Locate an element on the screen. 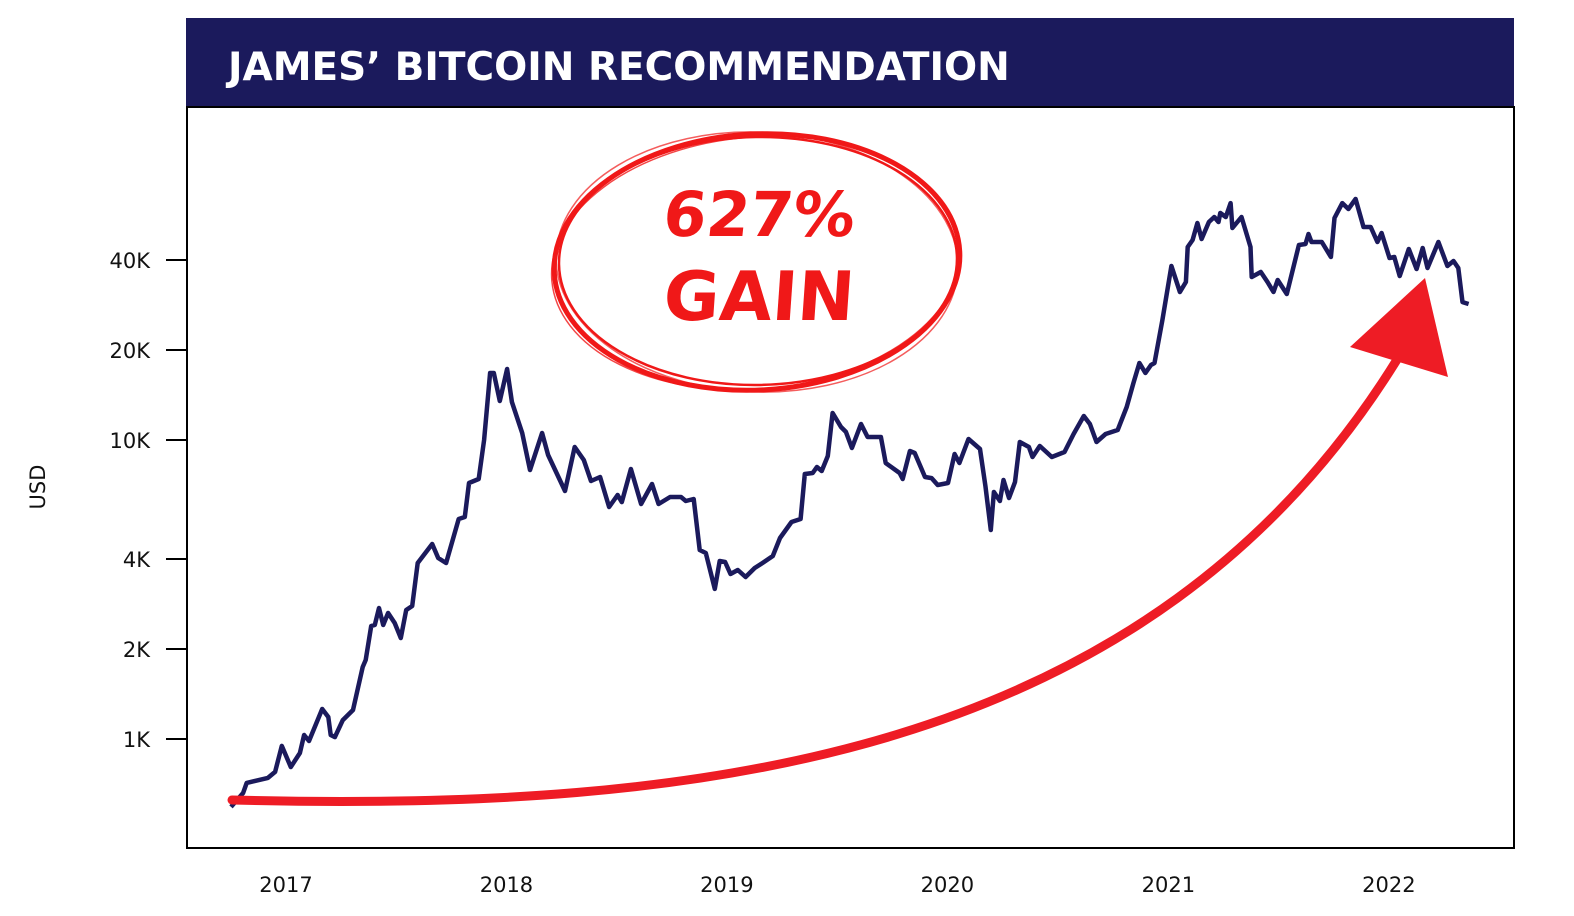 This screenshot has width=1574, height=916. x-tick-label: 2019 is located at coordinates (726, 885).